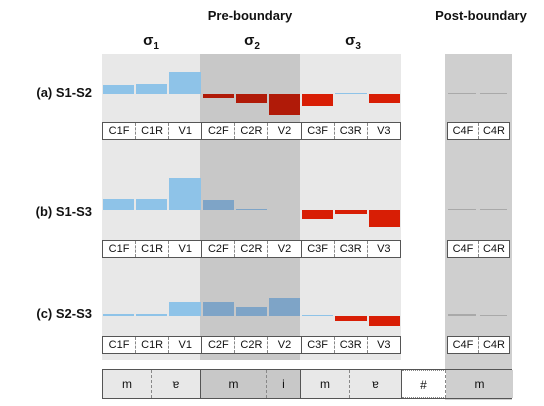 The width and height of the screenshot is (544, 406). What do you see at coordinates (353, 42) in the screenshot?
I see `sigma-3-label: σ3` at bounding box center [353, 42].